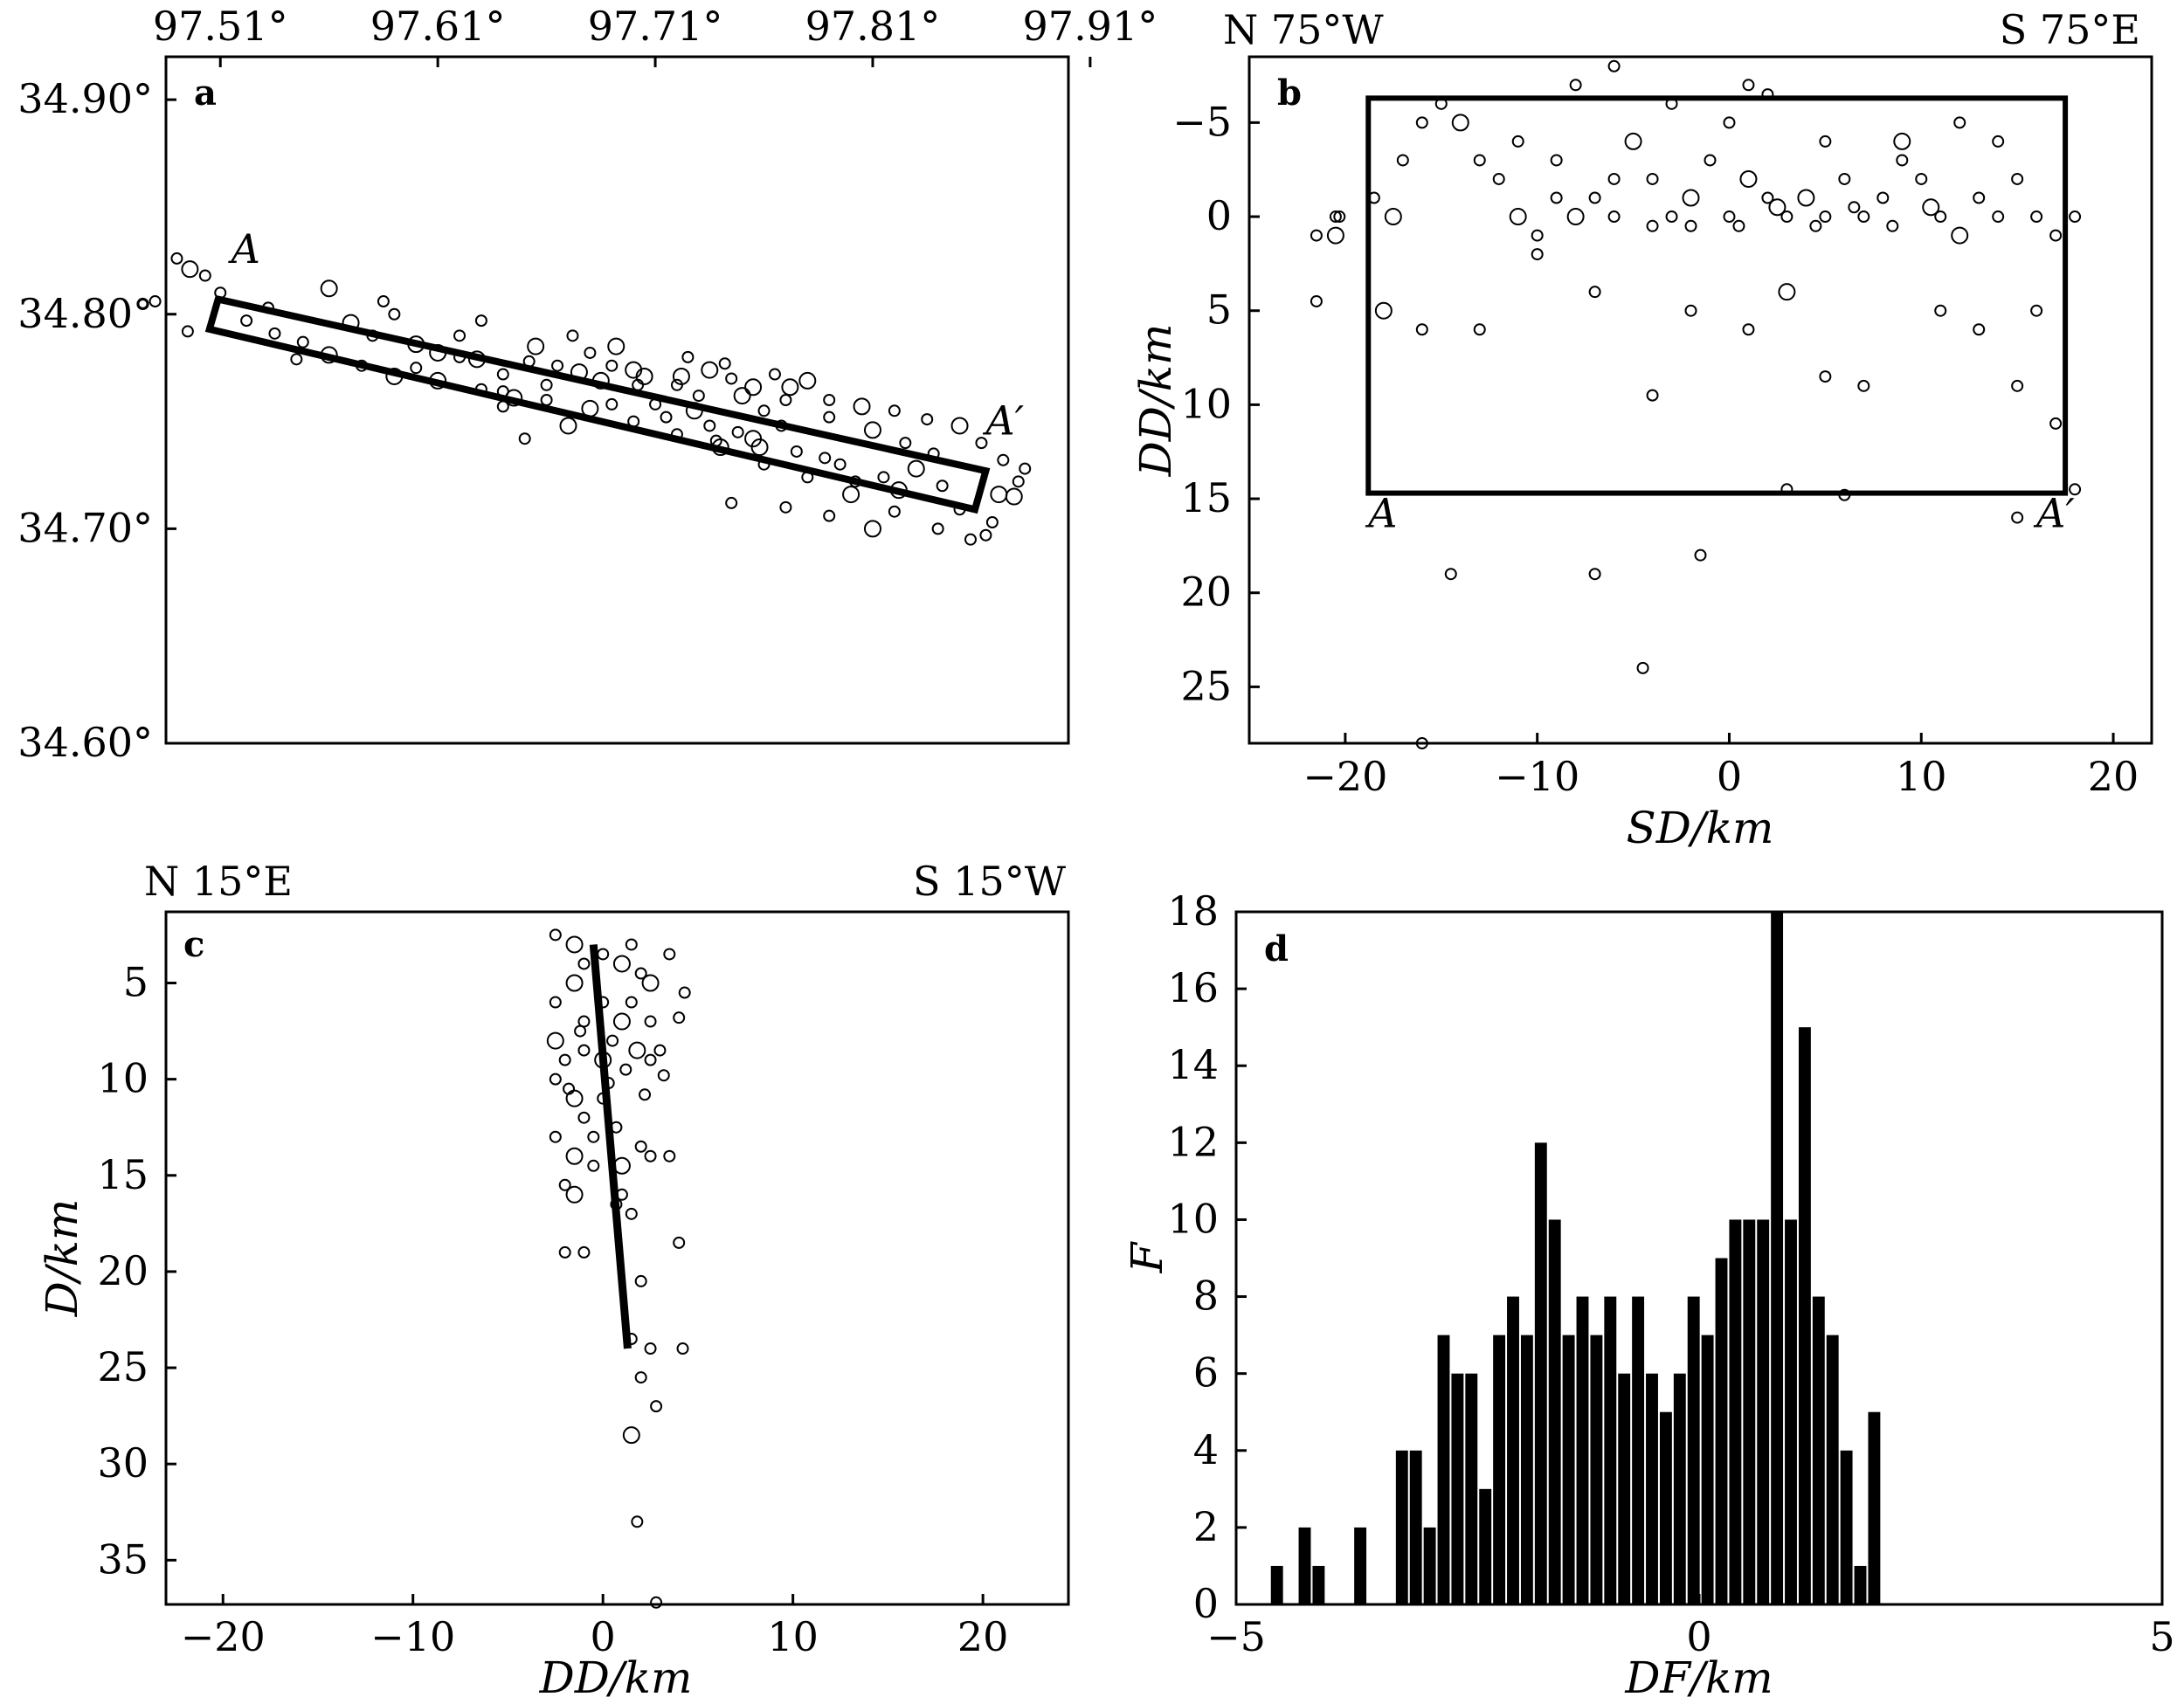  Describe the element at coordinates (2161, 1636) in the screenshot. I see `panel-d-x-tick-label: 5` at that location.